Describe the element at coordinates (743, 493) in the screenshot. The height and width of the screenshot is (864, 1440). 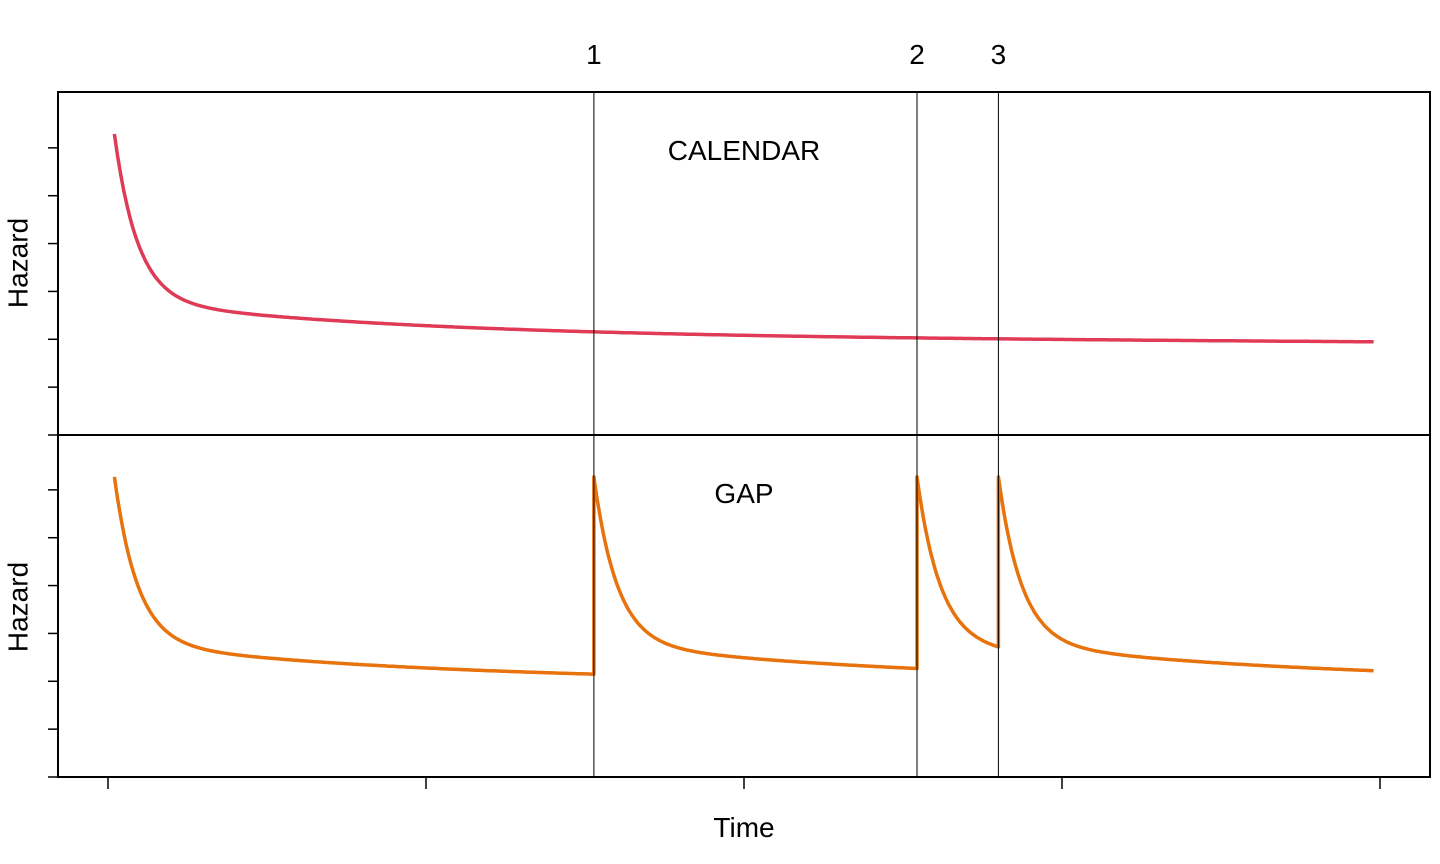
I see `panel-gap-label: GAP` at that location.